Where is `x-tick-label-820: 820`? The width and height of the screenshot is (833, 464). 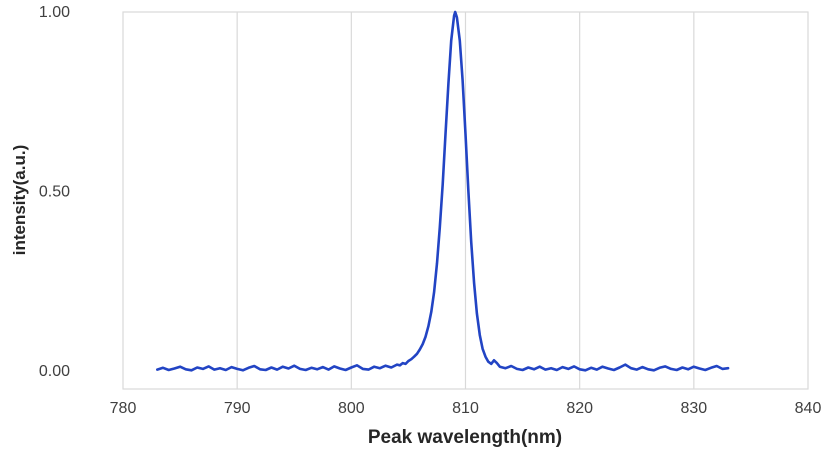
x-tick-label-820: 820 is located at coordinates (579, 408).